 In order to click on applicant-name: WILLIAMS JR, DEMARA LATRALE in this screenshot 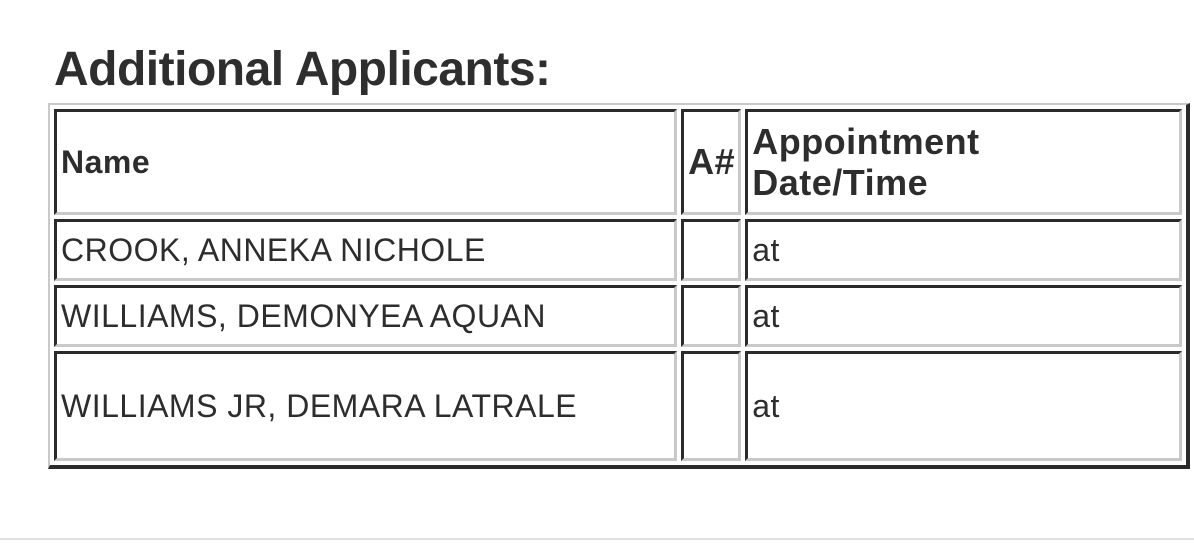, I will do `click(319, 405)`.